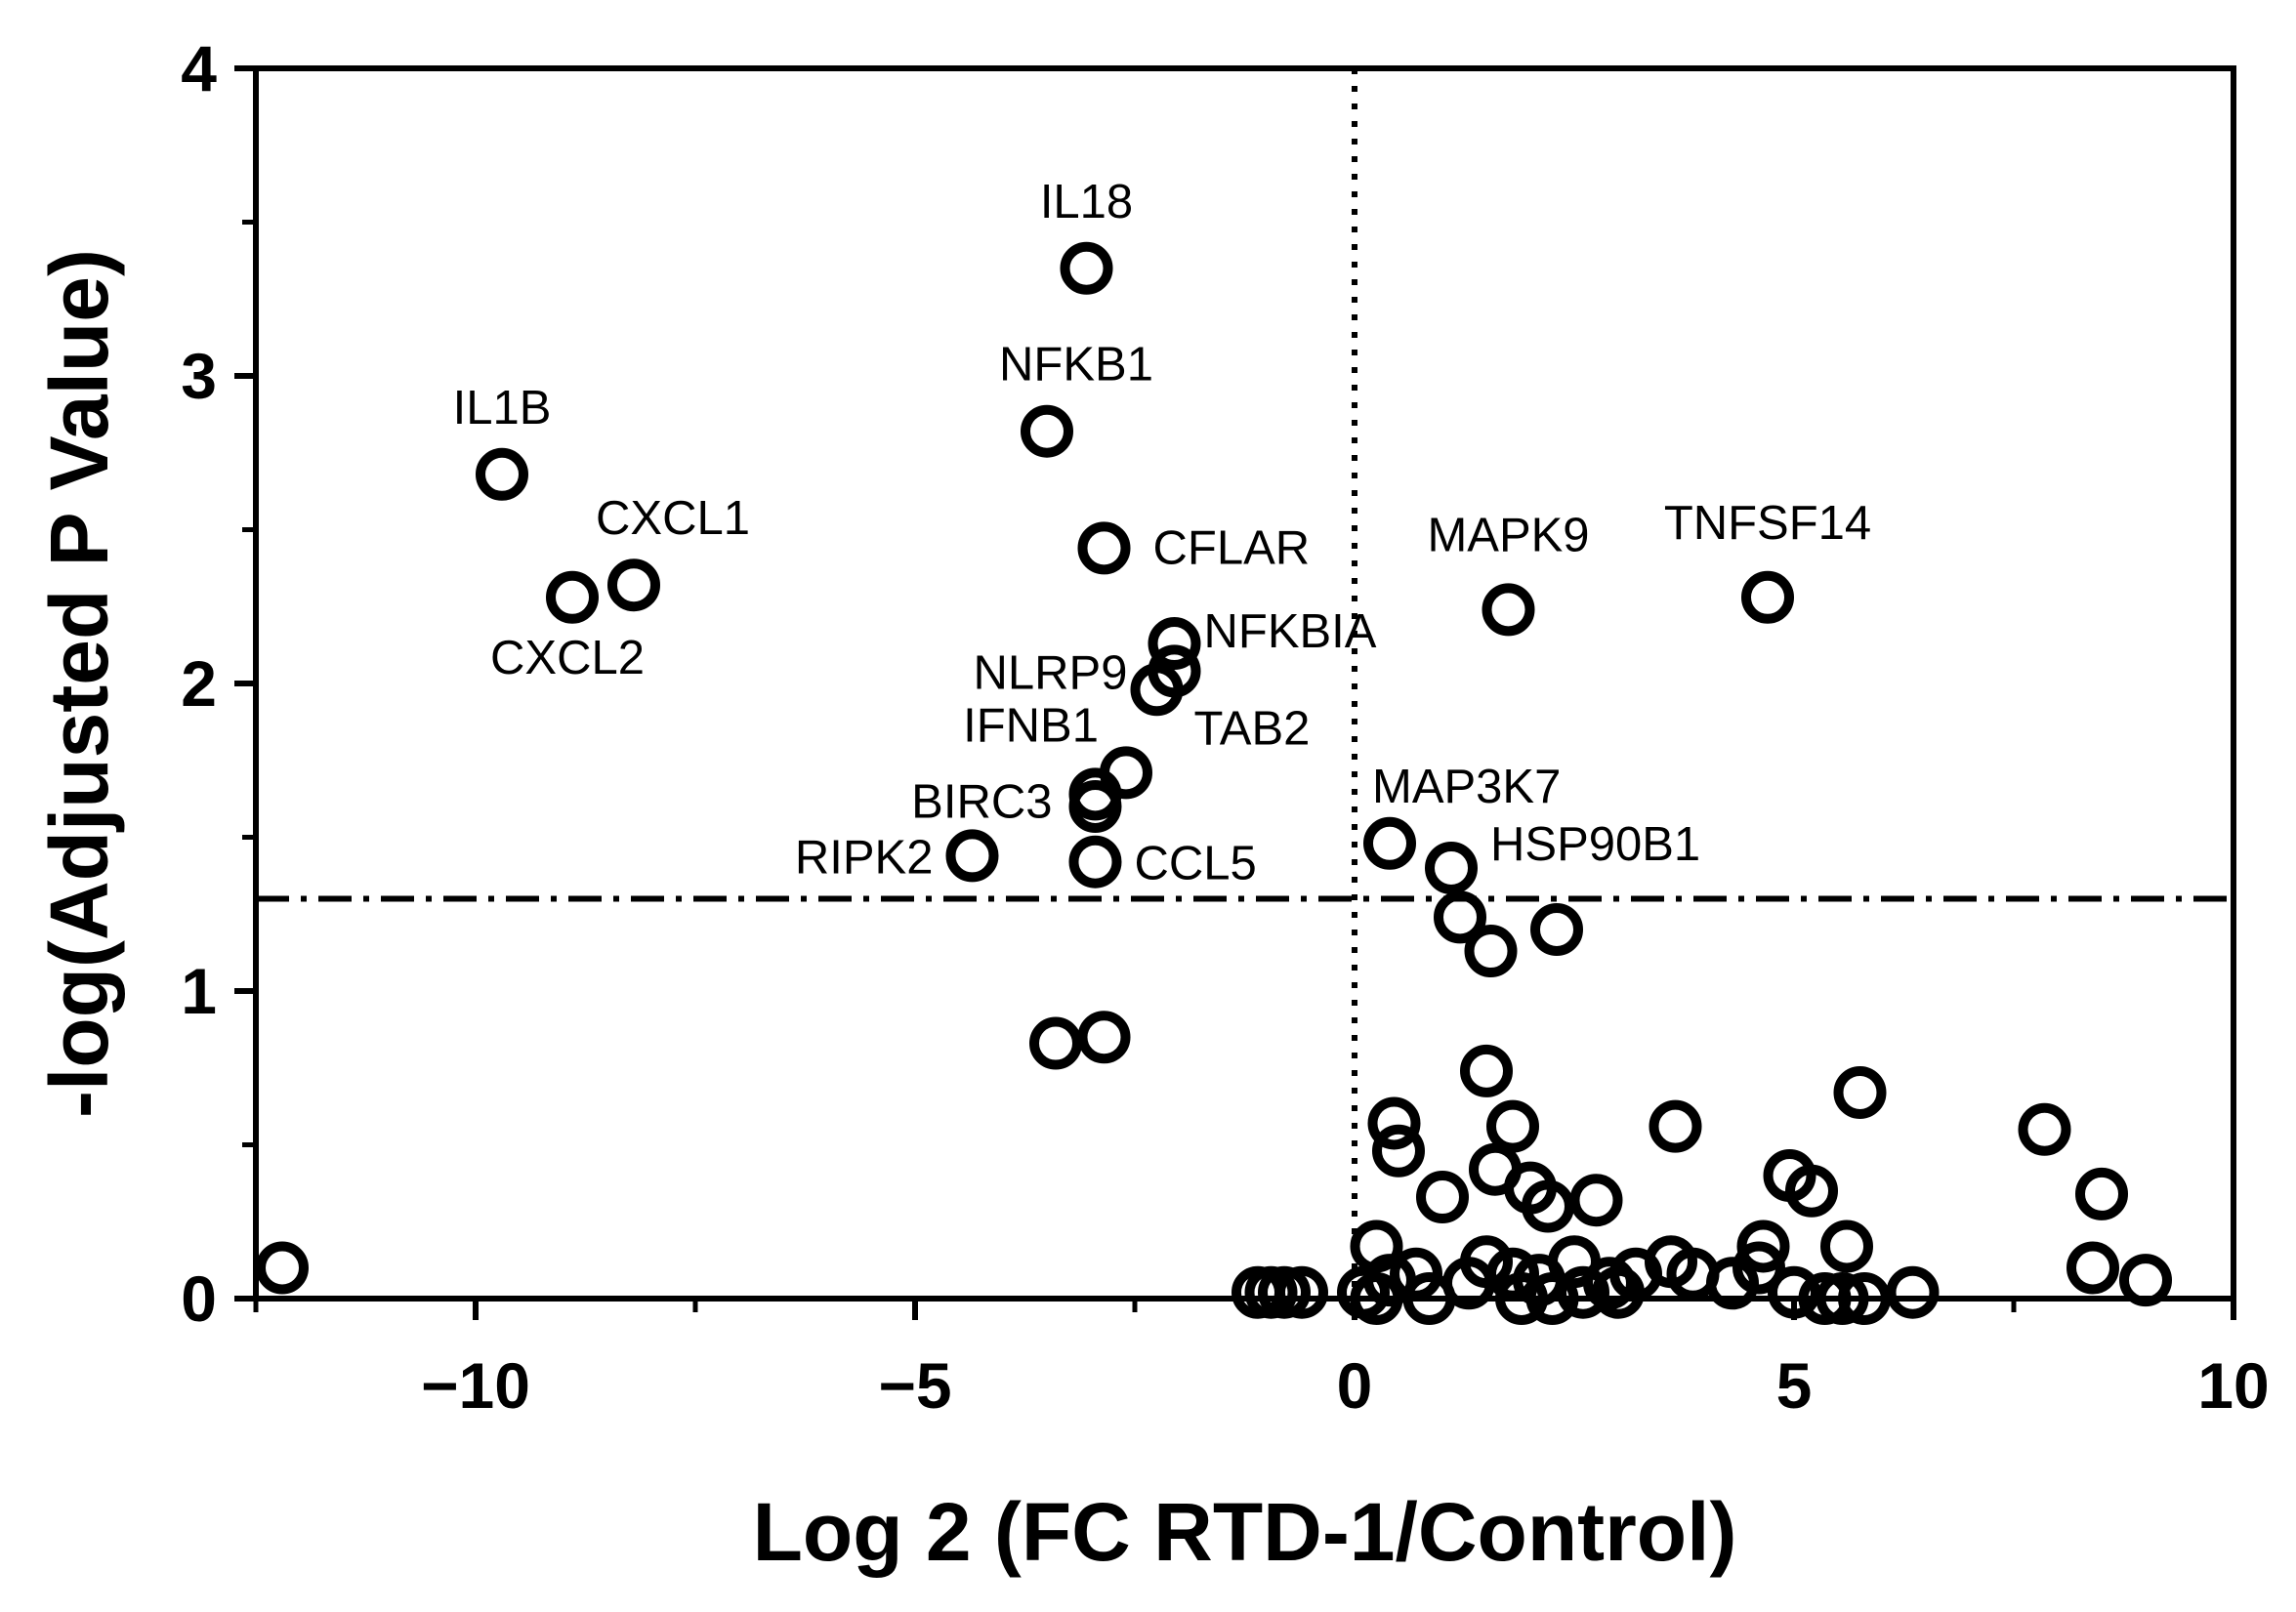  Describe the element at coordinates (1466, 787) in the screenshot. I see `point-label-map3k7: MAP3K7` at that location.